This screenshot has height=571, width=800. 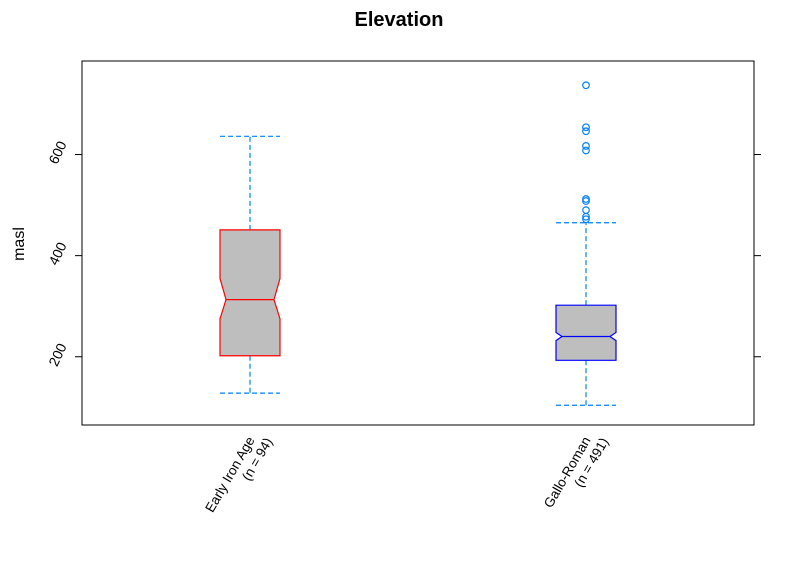 I want to click on x-tick-label-early-iron-age: Early Iron Age(n = 94), so click(x=238, y=475).